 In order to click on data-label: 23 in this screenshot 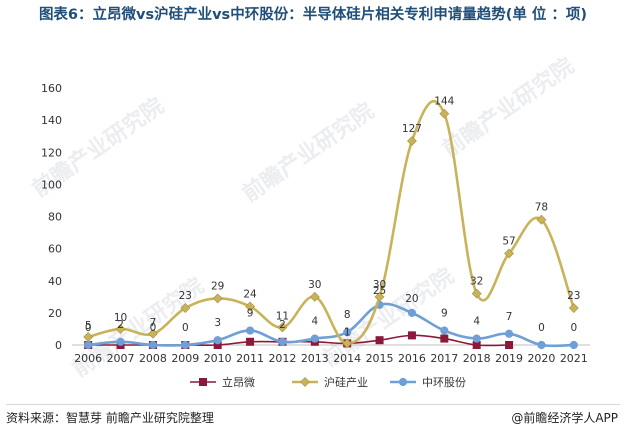, I will do `click(573, 296)`.